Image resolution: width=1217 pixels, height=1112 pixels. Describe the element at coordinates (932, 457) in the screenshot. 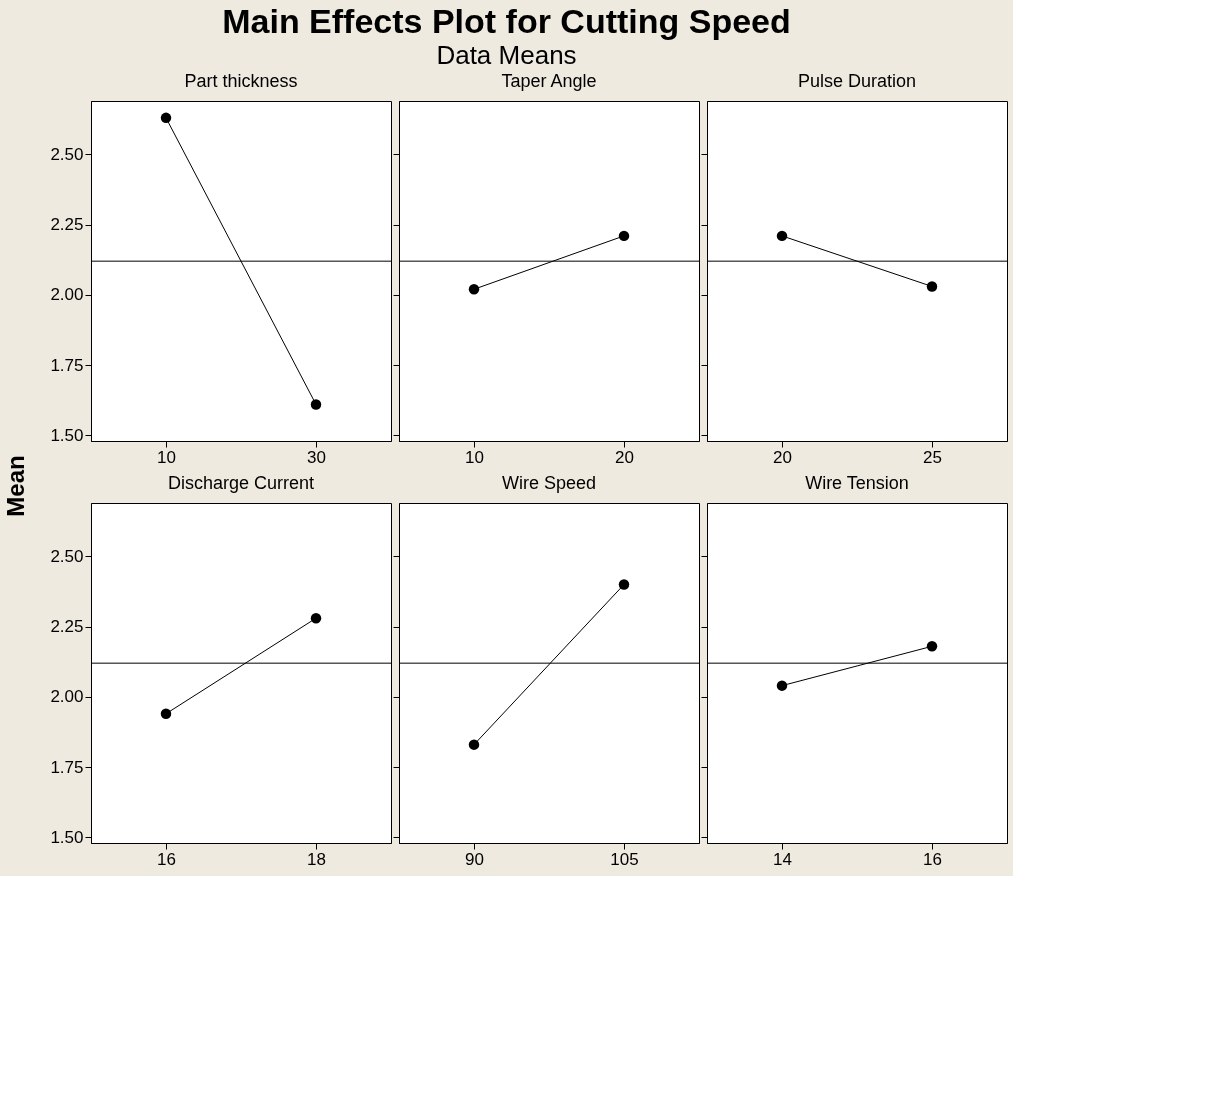

I see `x-tick-label: 25` at that location.